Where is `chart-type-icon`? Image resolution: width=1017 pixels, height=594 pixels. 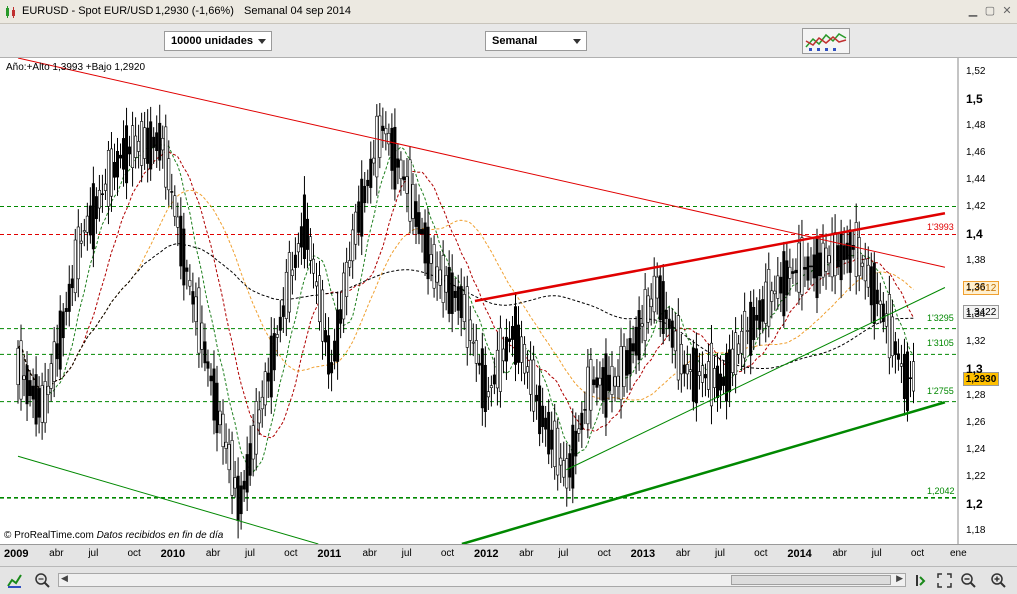 chart-type-icon is located at coordinates (14, 580).